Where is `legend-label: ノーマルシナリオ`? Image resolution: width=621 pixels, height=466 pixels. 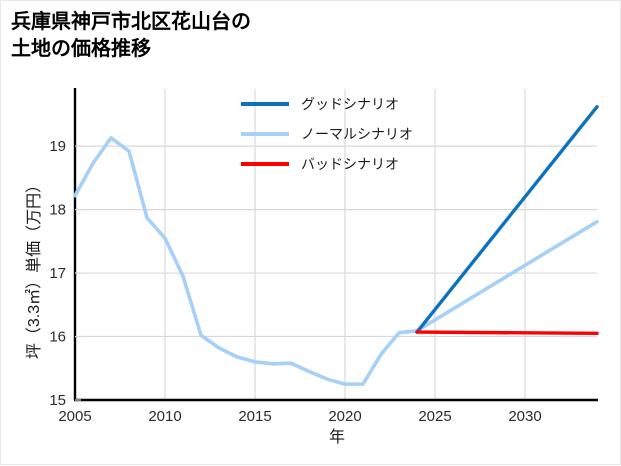
legend-label: ノーマルシナリオ is located at coordinates (357, 134).